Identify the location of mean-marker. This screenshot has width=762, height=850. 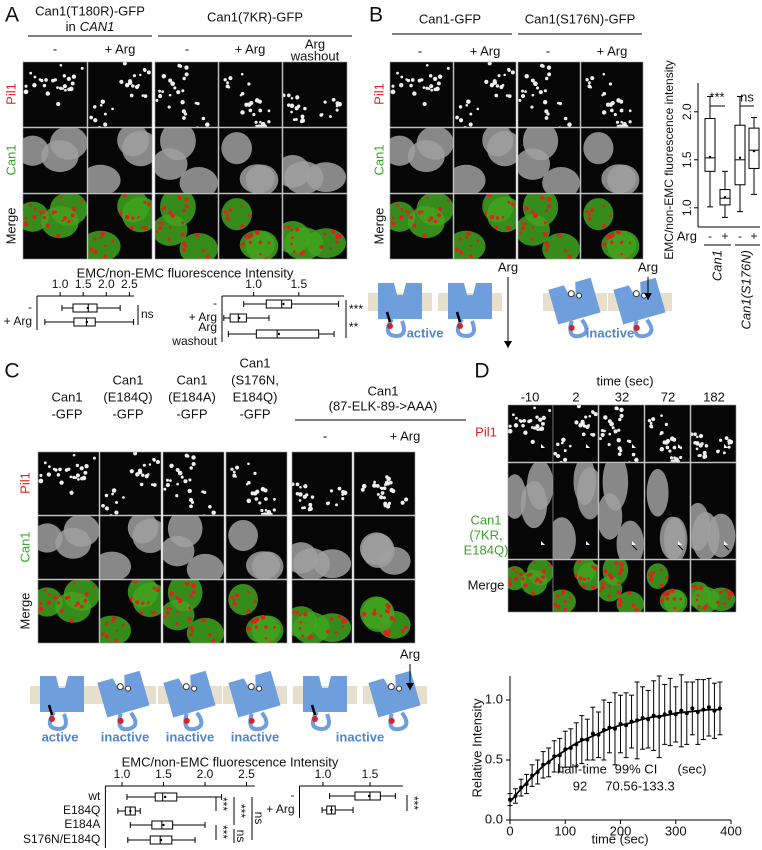
(87, 322).